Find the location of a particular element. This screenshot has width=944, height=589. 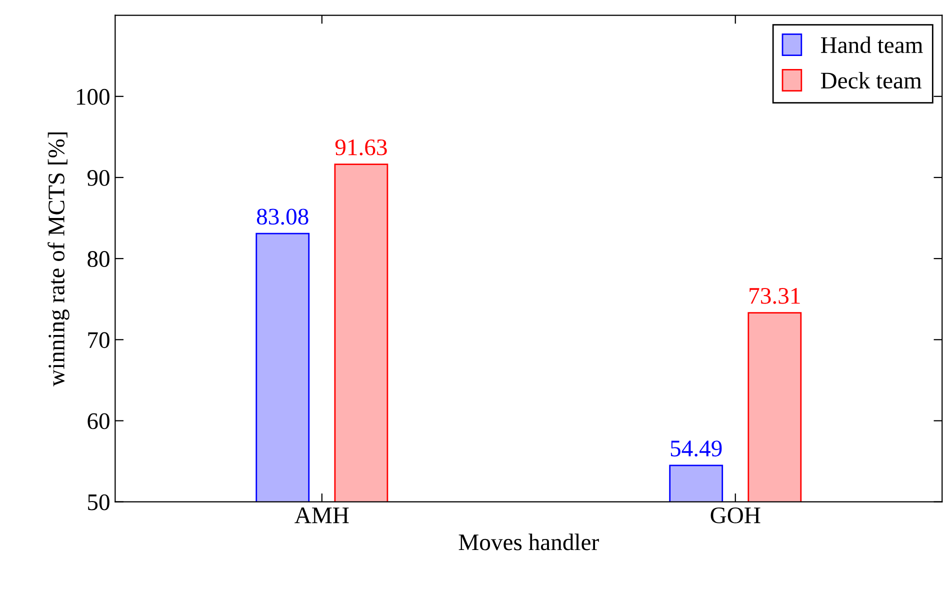

legend-label: Deck team is located at coordinates (871, 80).